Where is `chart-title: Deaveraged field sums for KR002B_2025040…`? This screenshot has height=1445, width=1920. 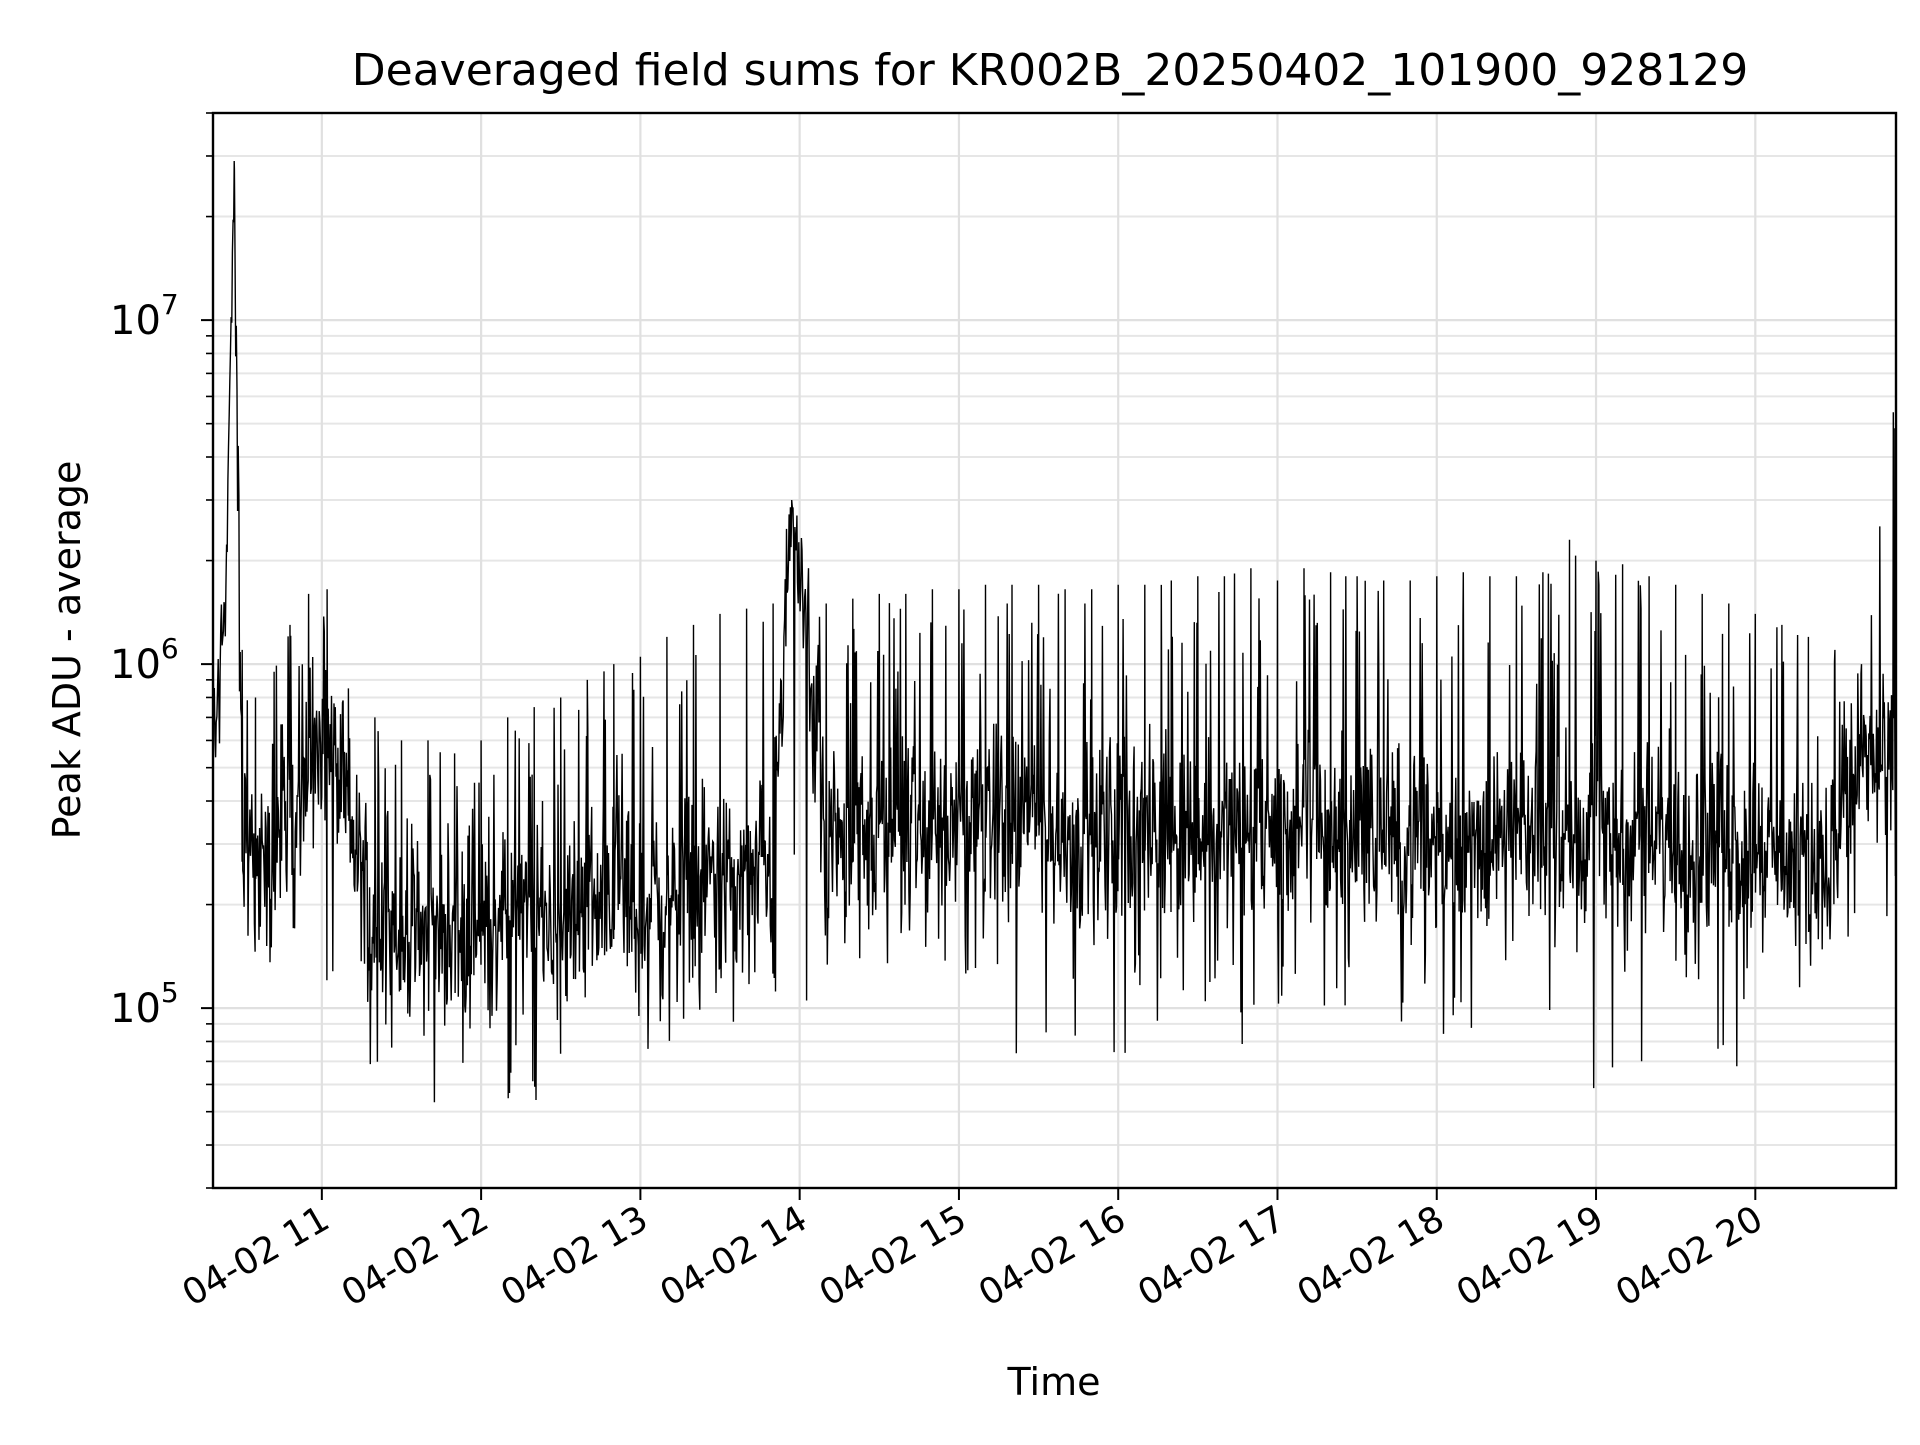 chart-title: Deaveraged field sums for KR002B_2025040… is located at coordinates (1050, 70).